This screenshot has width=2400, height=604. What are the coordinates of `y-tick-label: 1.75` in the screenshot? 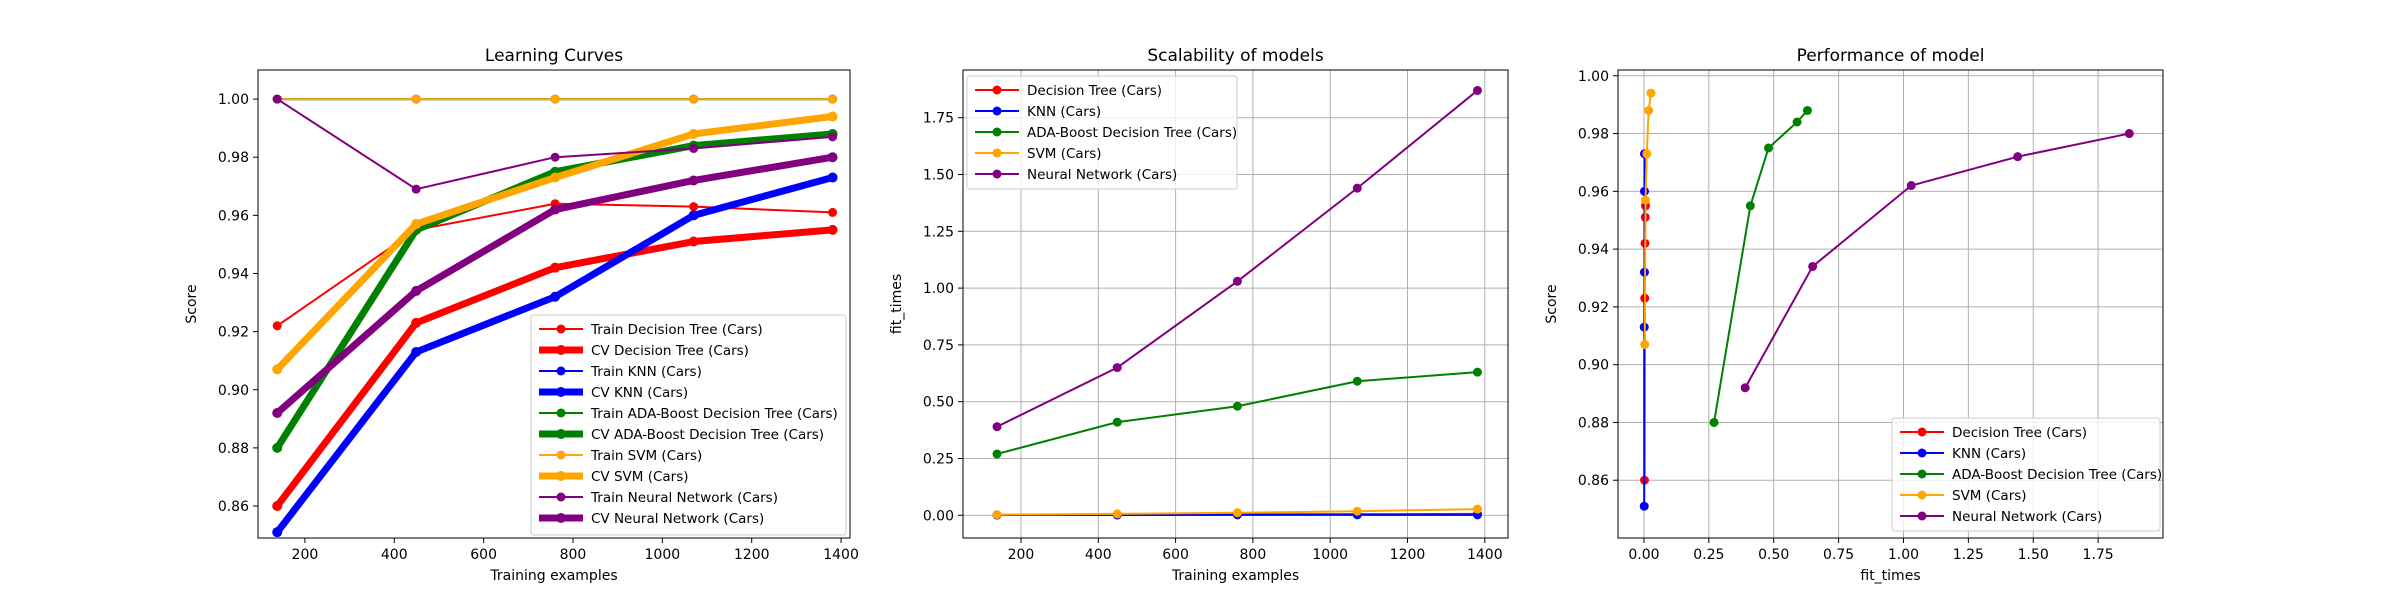 It's located at (938, 119).